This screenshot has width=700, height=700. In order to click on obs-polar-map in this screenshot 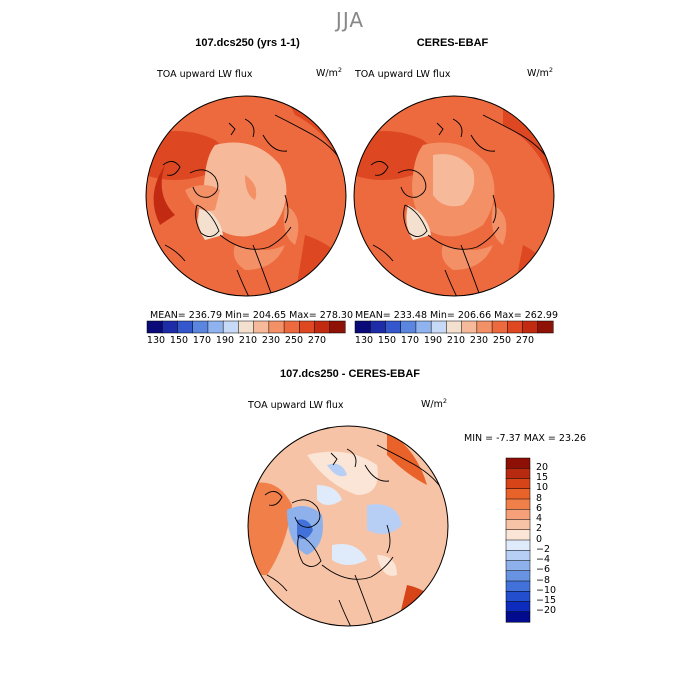, I will do `click(454, 196)`.